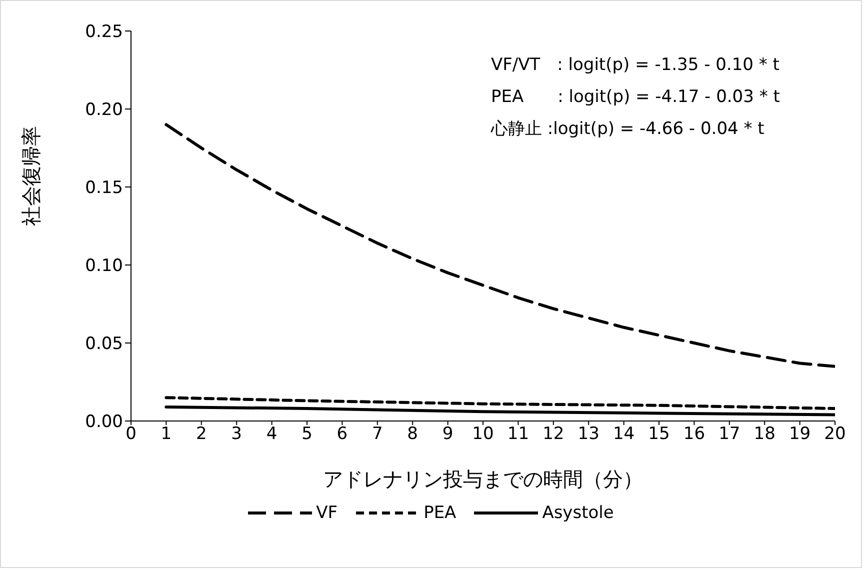  Describe the element at coordinates (765, 434) in the screenshot. I see `x-tick-label: 18` at that location.